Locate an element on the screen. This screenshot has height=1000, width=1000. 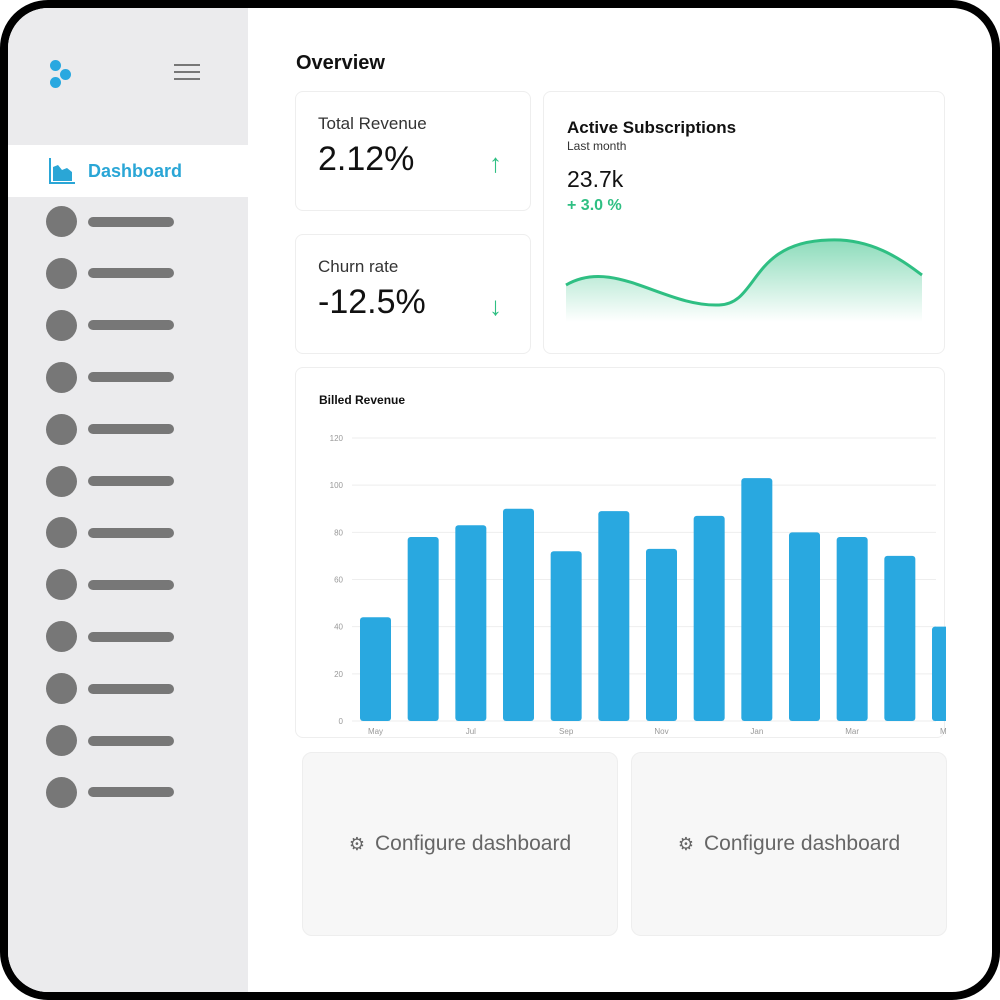
page-title: Overview is located at coordinates (340, 63).